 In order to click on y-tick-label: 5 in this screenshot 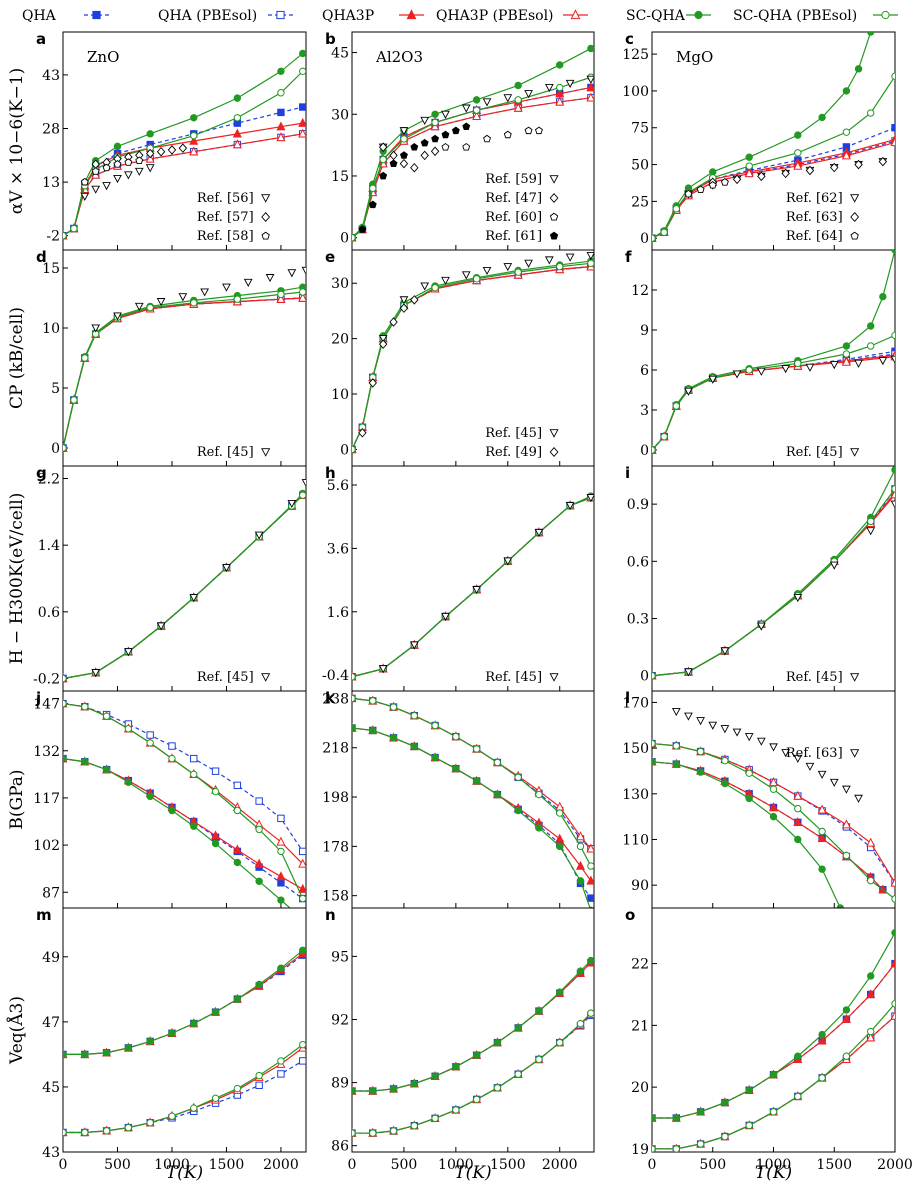, I will do `click(55, 389)`.